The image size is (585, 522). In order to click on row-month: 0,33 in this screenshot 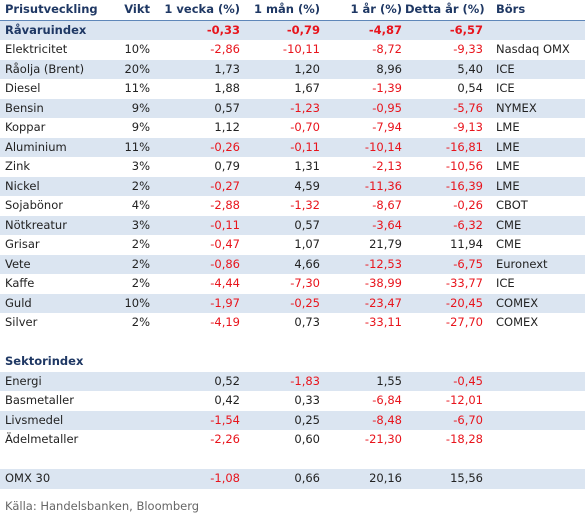, I will do `click(307, 400)`.